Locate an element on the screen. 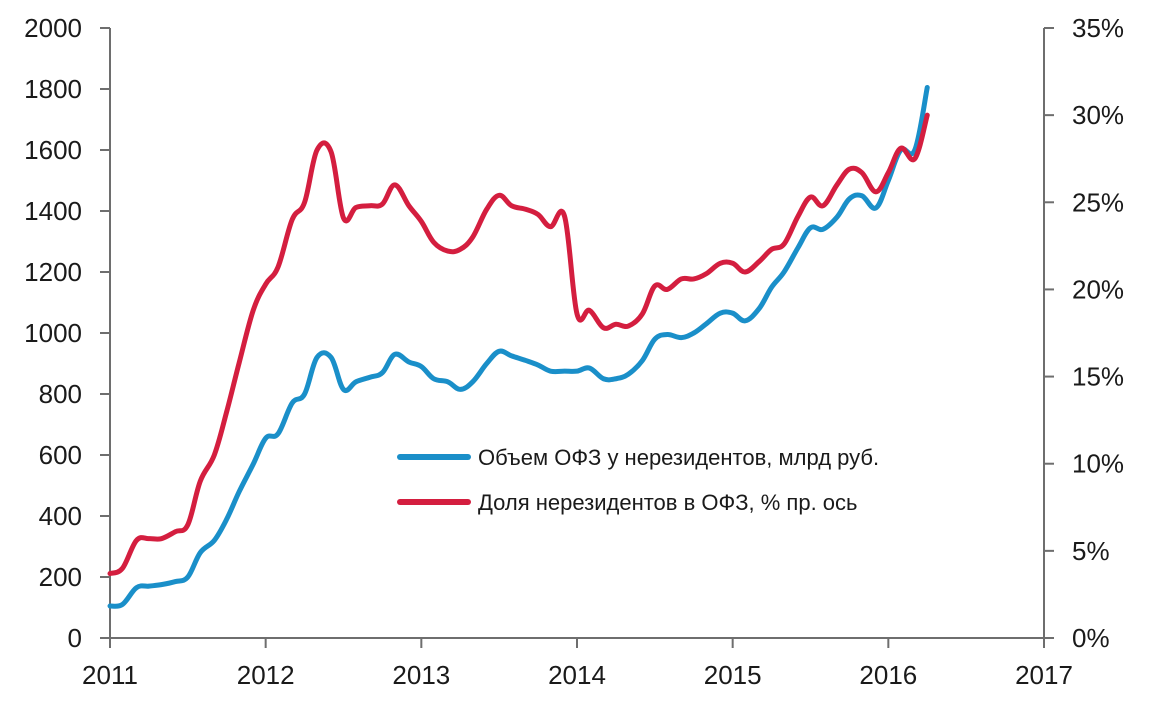  y-tick-label: 0 is located at coordinates (75, 638).